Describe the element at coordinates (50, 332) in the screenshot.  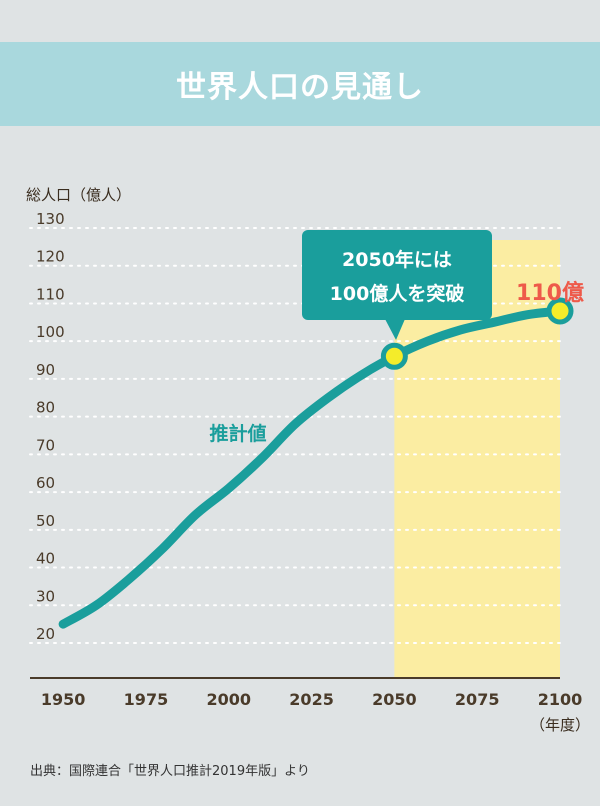
I see `y-tick-label: 100` at that location.